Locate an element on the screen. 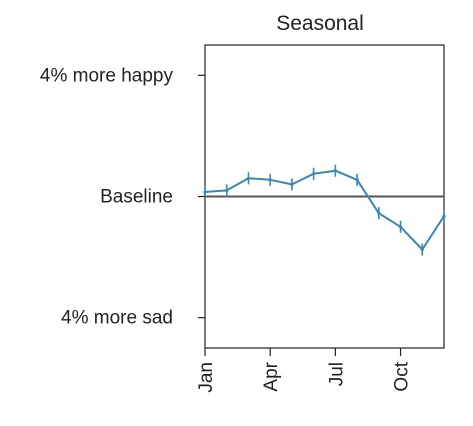  series-line is located at coordinates (324, 210).